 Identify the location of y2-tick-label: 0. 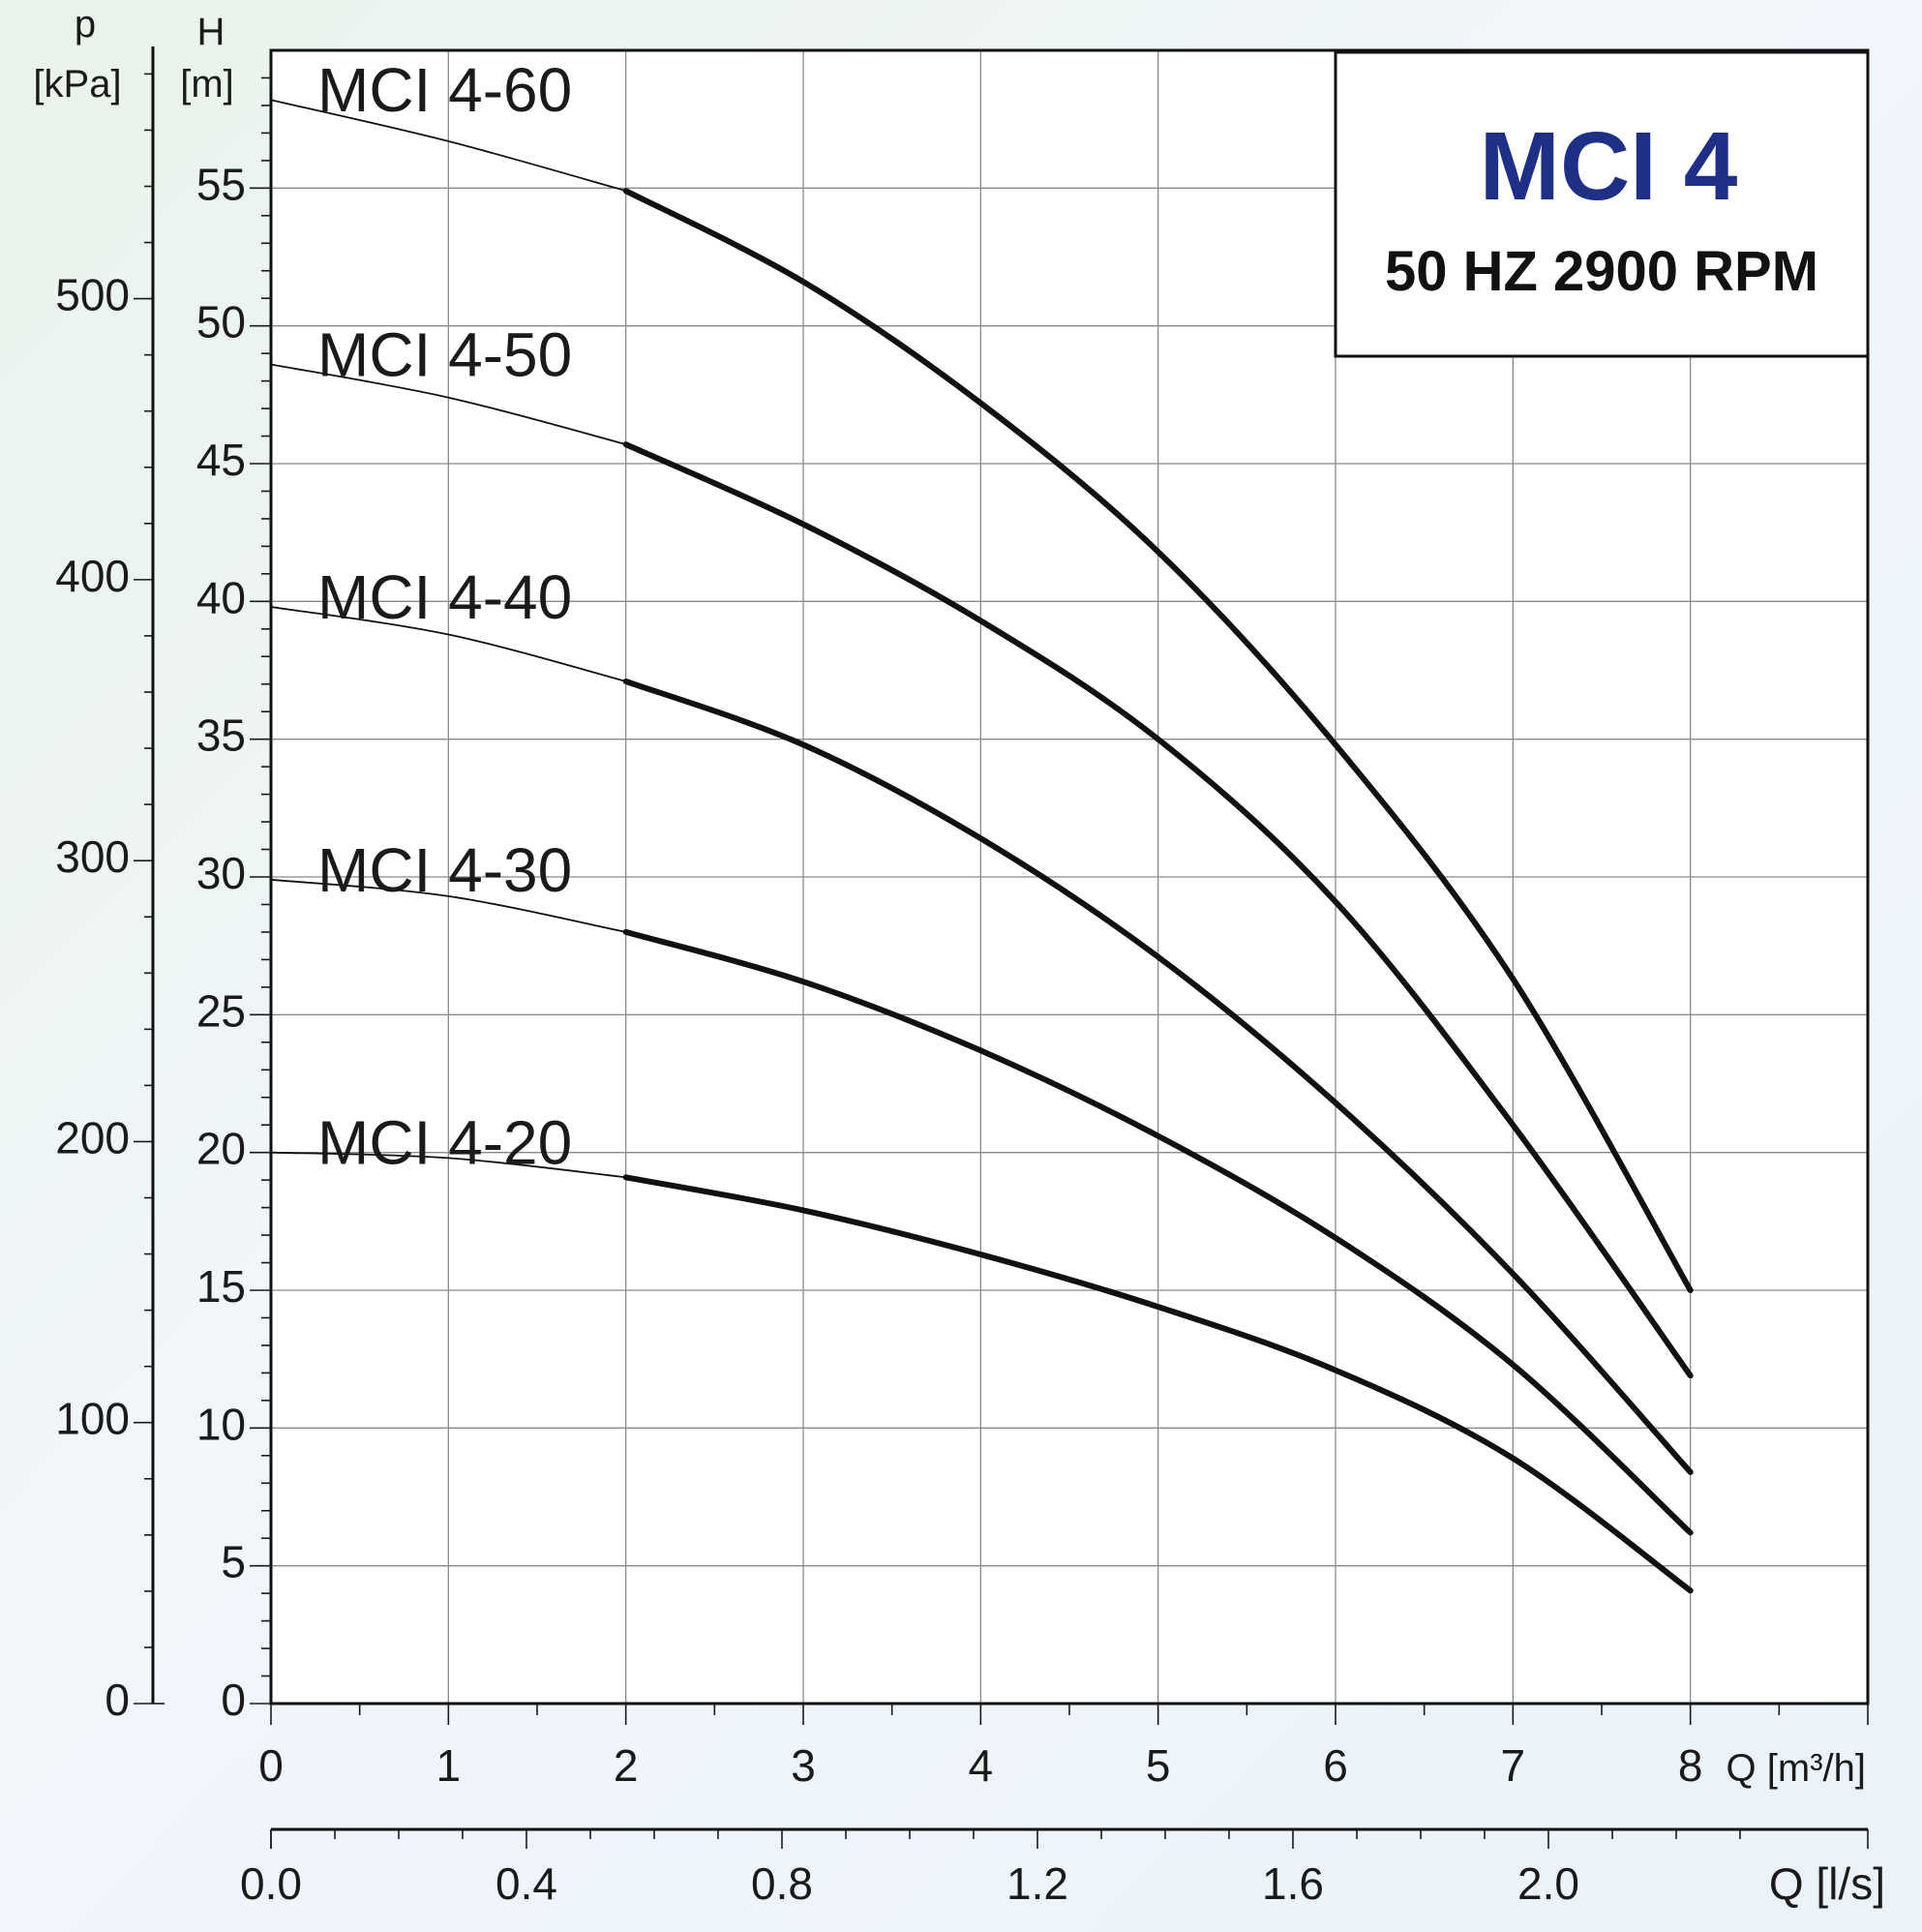
(117, 1700).